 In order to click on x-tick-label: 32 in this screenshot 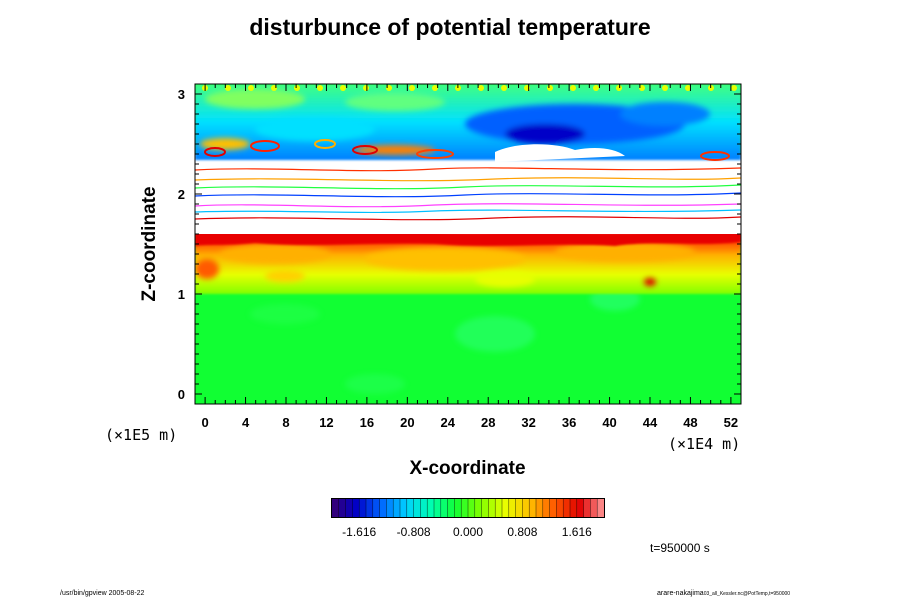, I will do `click(528, 422)`.